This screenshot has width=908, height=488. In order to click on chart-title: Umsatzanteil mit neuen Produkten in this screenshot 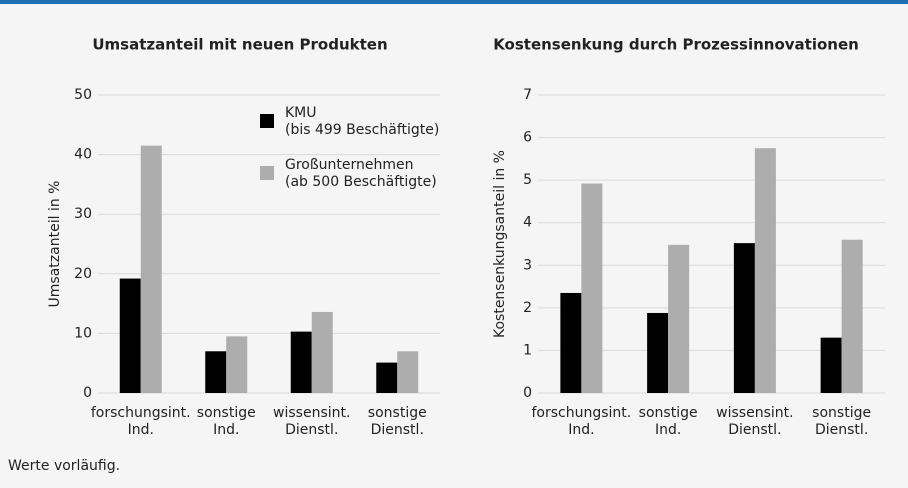, I will do `click(239, 45)`.